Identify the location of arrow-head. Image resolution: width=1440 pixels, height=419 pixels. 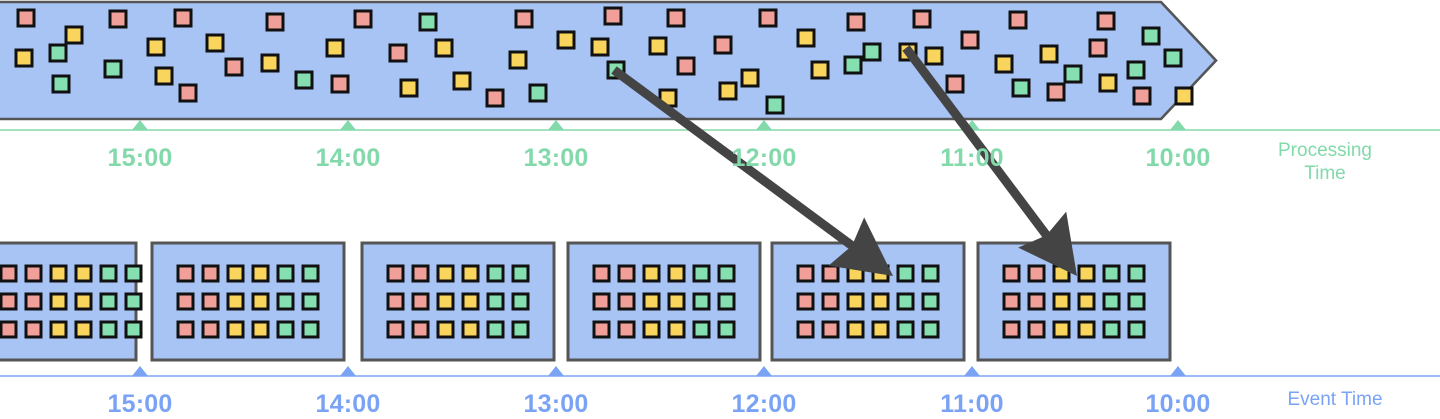
(1047, 243).